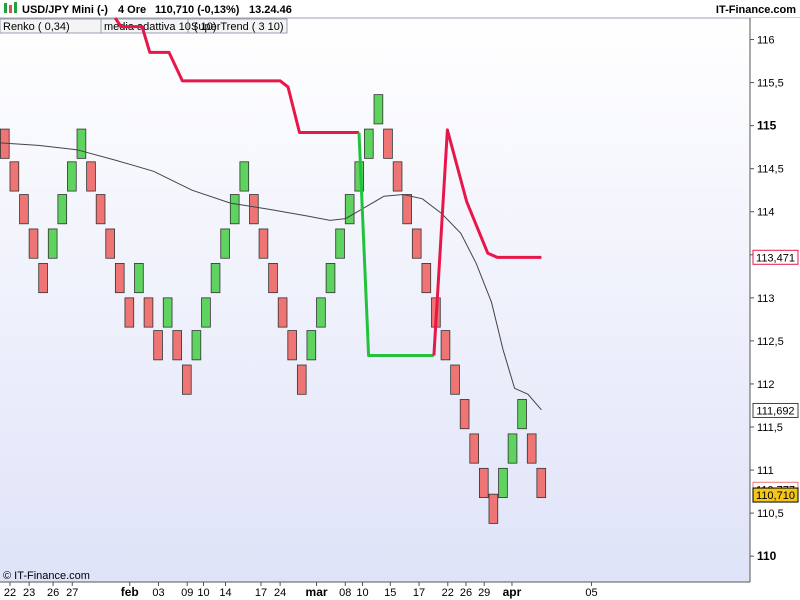 The height and width of the screenshot is (600, 800). I want to click on y-tick-label: 115,5, so click(770, 84).